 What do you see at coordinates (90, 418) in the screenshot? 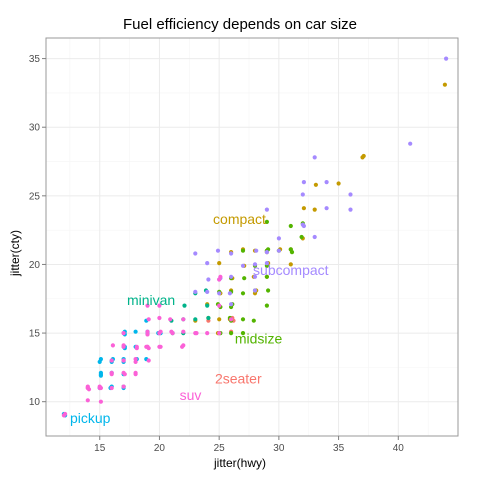
I see `class-label-pickup: pickup` at bounding box center [90, 418].